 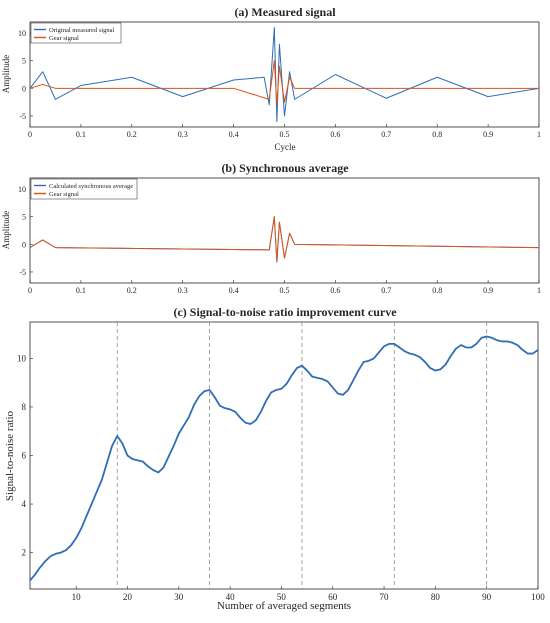 I want to click on panel-a-legend-box, so click(x=76, y=33).